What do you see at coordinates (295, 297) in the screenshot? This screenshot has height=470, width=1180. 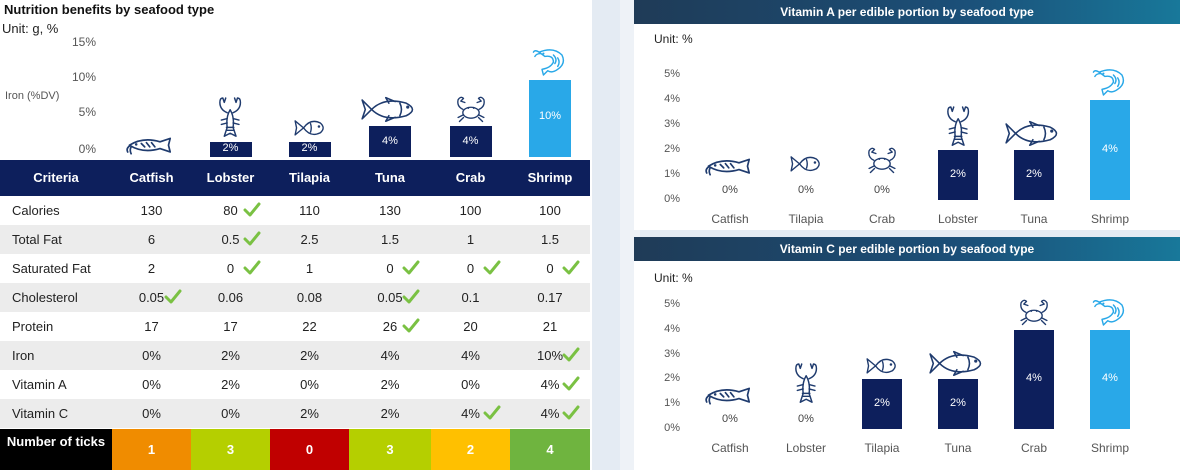 I see `table-row: Cholesterol 0.05 0.06 0.08 0.05 0.1 0.17` at bounding box center [295, 297].